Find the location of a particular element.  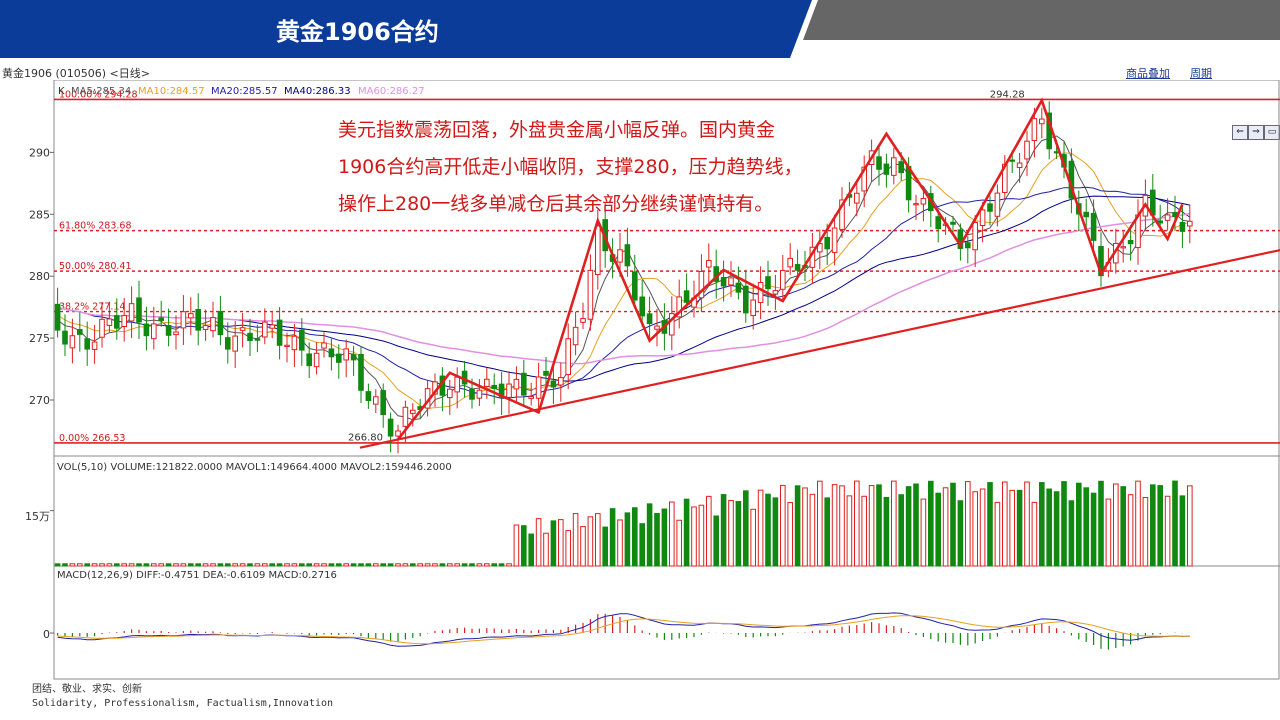

annotation-line-1: 美元指数震荡回落，外盘贵金属小幅反弹。国内黄金 is located at coordinates (557, 130).